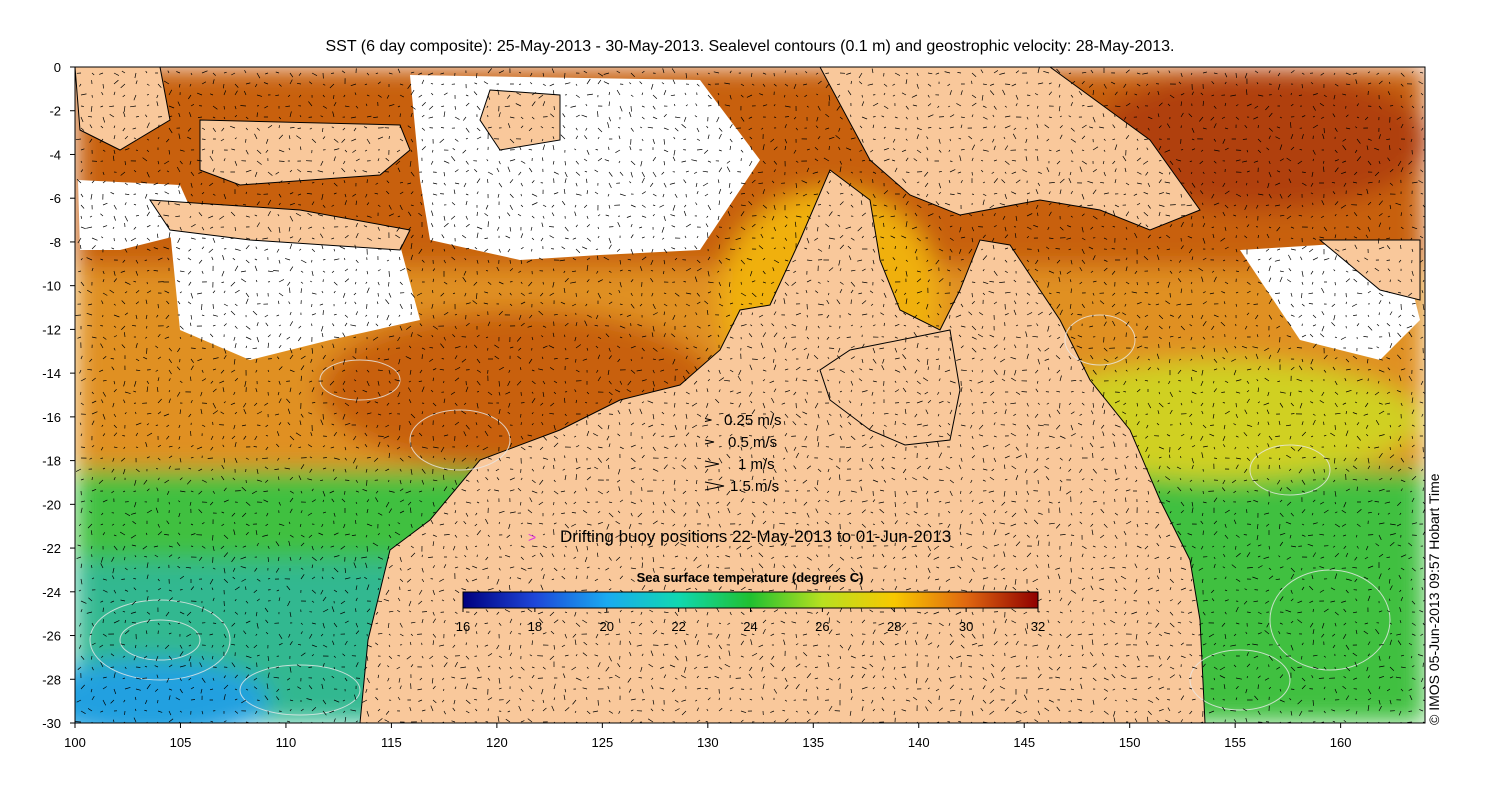 This screenshot has height=790, width=1500. I want to click on y-tick-label: -26, so click(51, 636).